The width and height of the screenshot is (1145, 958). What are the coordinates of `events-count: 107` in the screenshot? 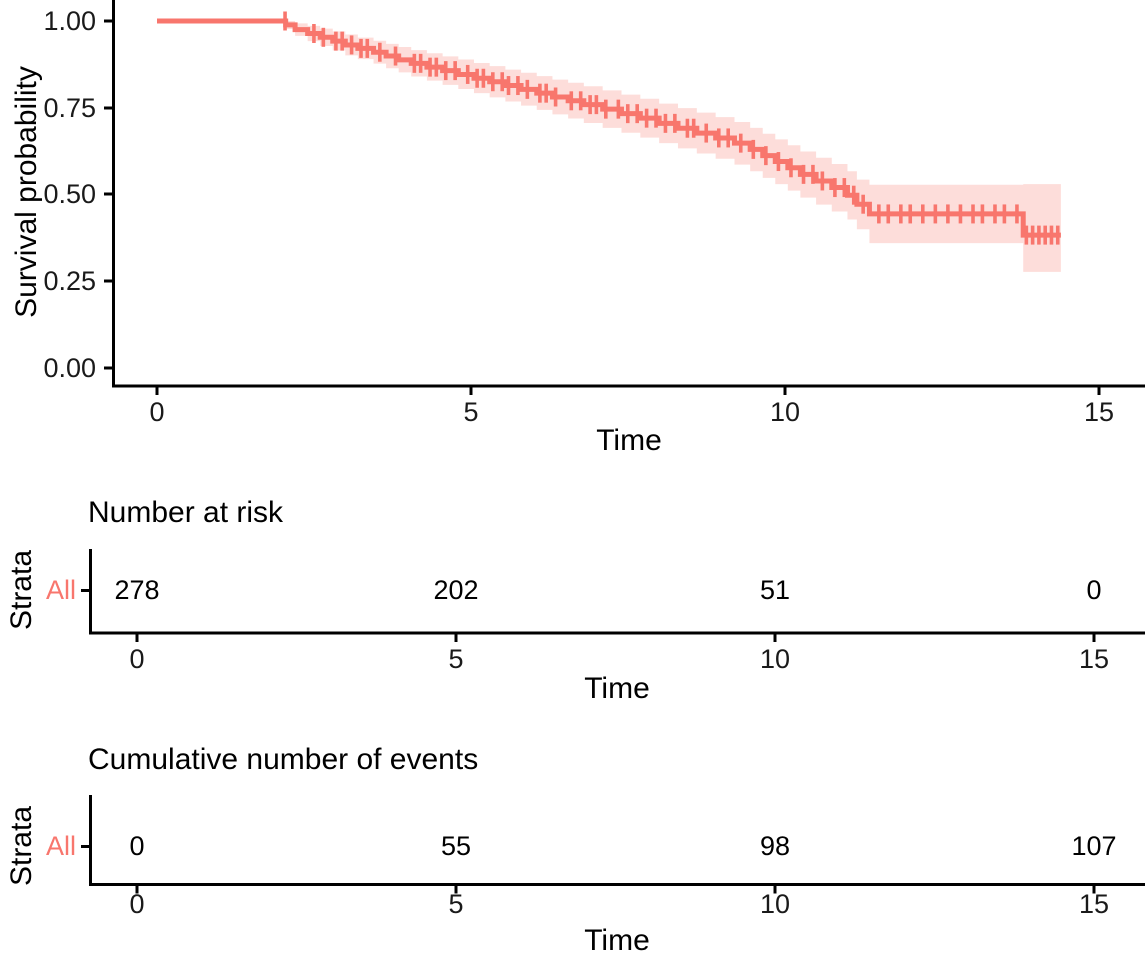 It's located at (1094, 846).